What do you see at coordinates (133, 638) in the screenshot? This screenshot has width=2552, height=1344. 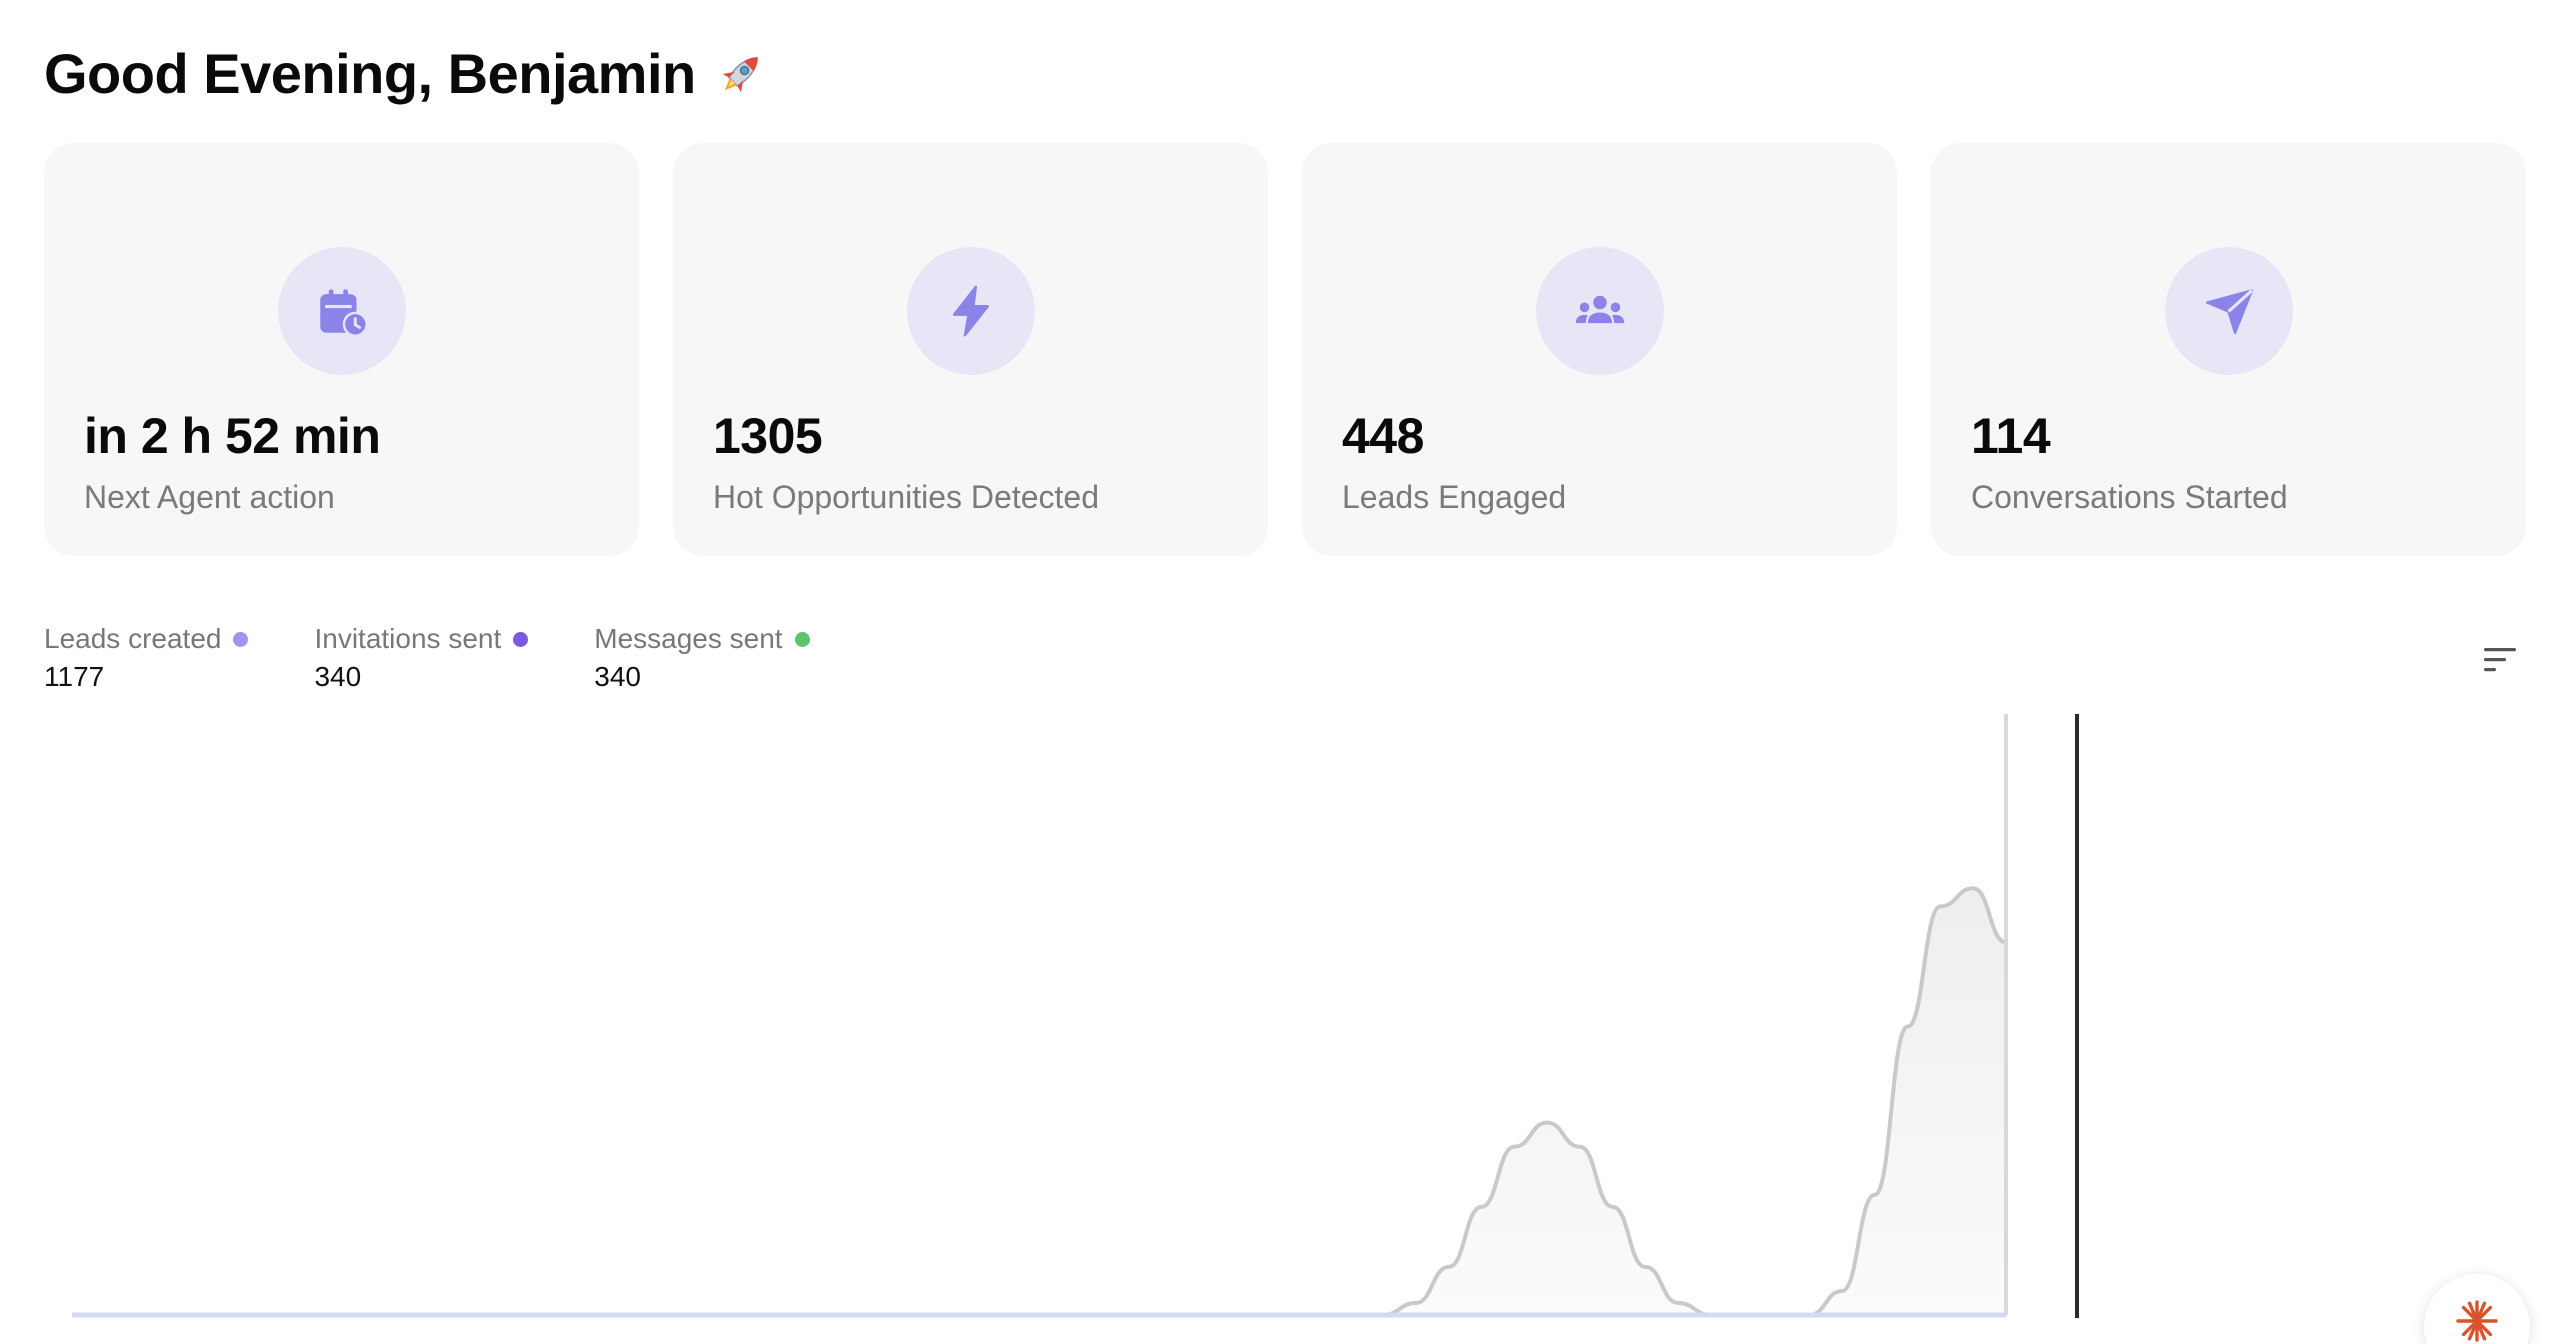 I see `legend-label: Leads created` at bounding box center [133, 638].